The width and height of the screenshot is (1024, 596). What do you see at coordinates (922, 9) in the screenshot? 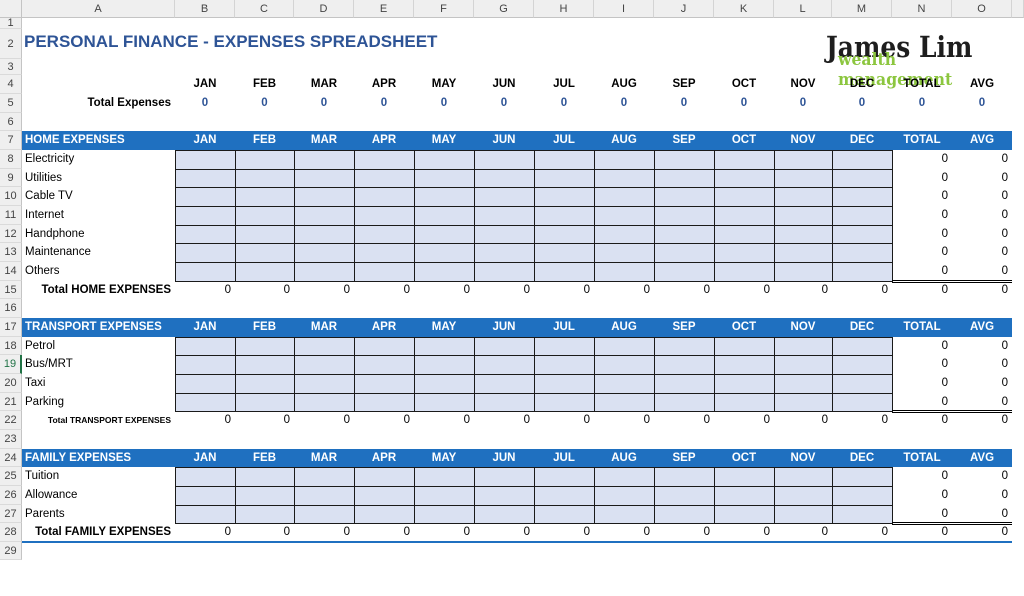
I see `column-header-n: N` at bounding box center [922, 9].